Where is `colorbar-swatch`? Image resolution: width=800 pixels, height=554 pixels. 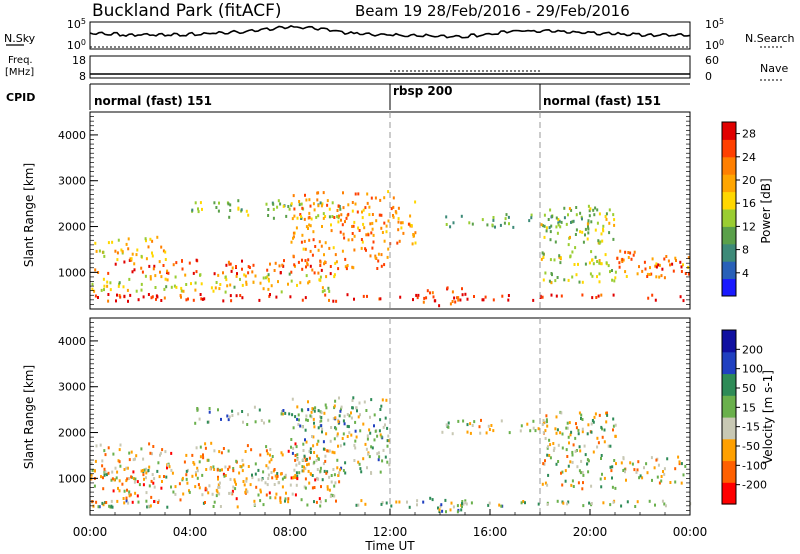 colorbar-swatch is located at coordinates (729, 406).